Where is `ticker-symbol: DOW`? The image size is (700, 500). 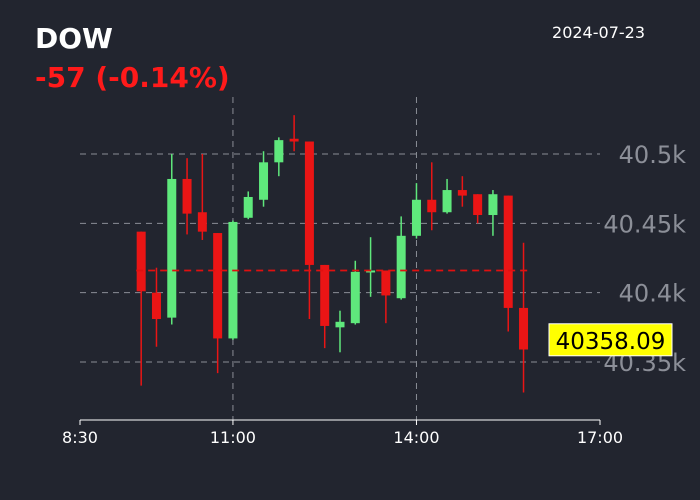
ticker-symbol: DOW is located at coordinates (74, 38).